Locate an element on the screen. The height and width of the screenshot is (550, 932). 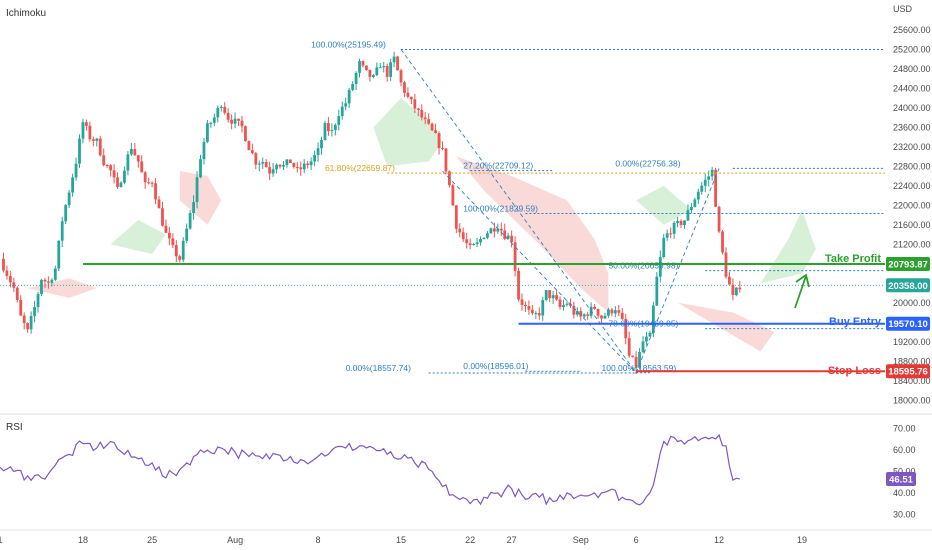
price-tag-label: 20358.00 is located at coordinates (908, 286).